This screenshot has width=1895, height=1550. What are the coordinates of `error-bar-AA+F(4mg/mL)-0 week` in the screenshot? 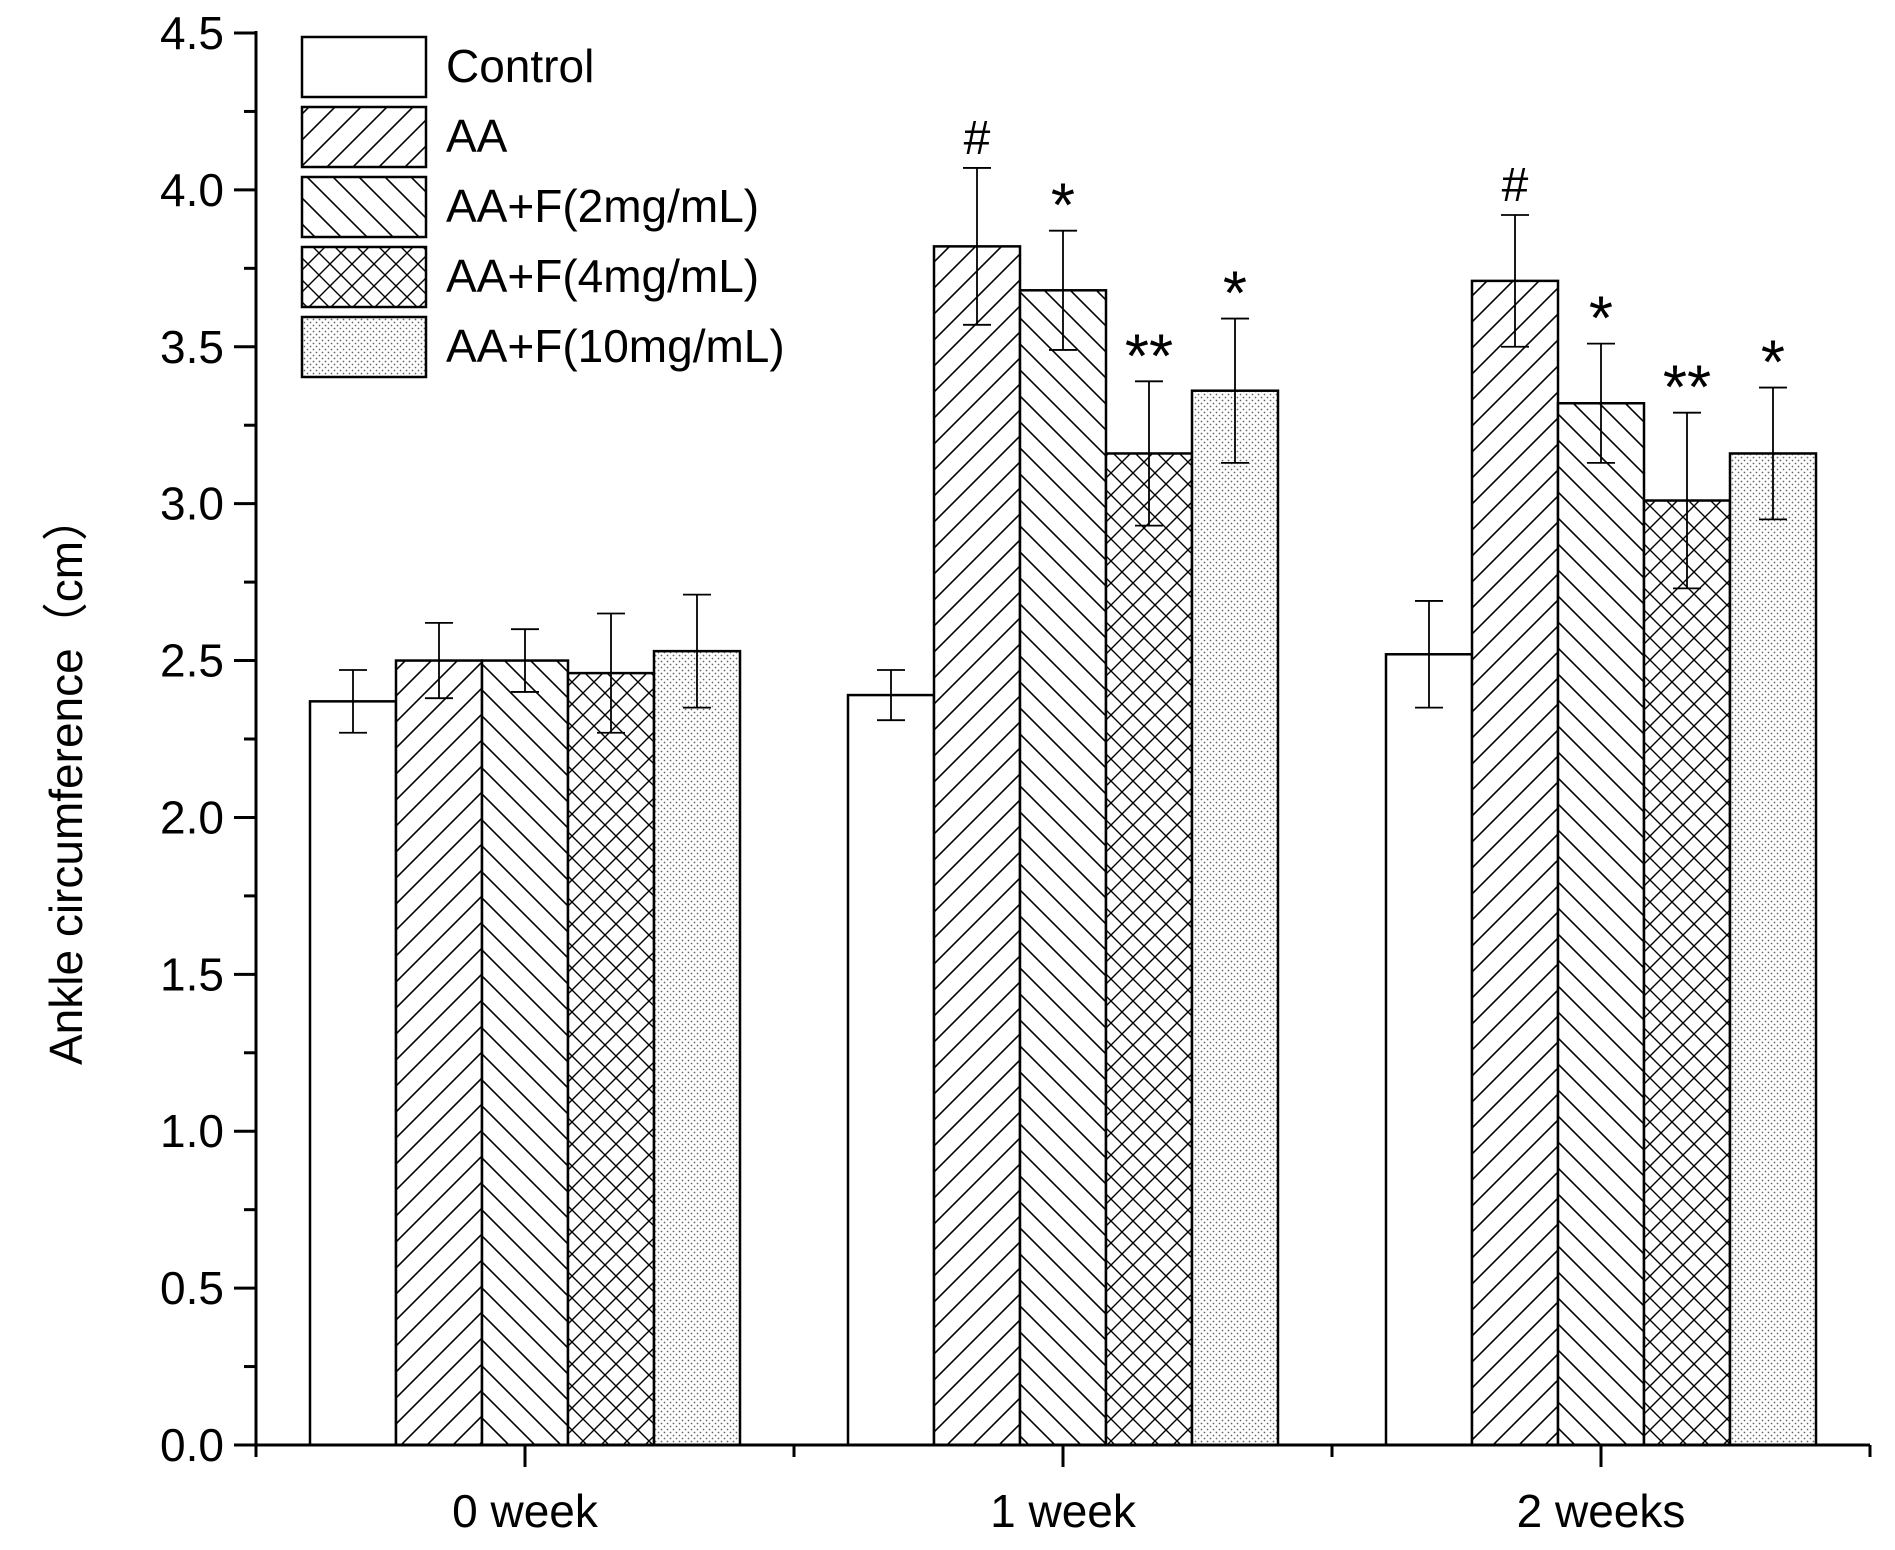 It's located at (611, 673).